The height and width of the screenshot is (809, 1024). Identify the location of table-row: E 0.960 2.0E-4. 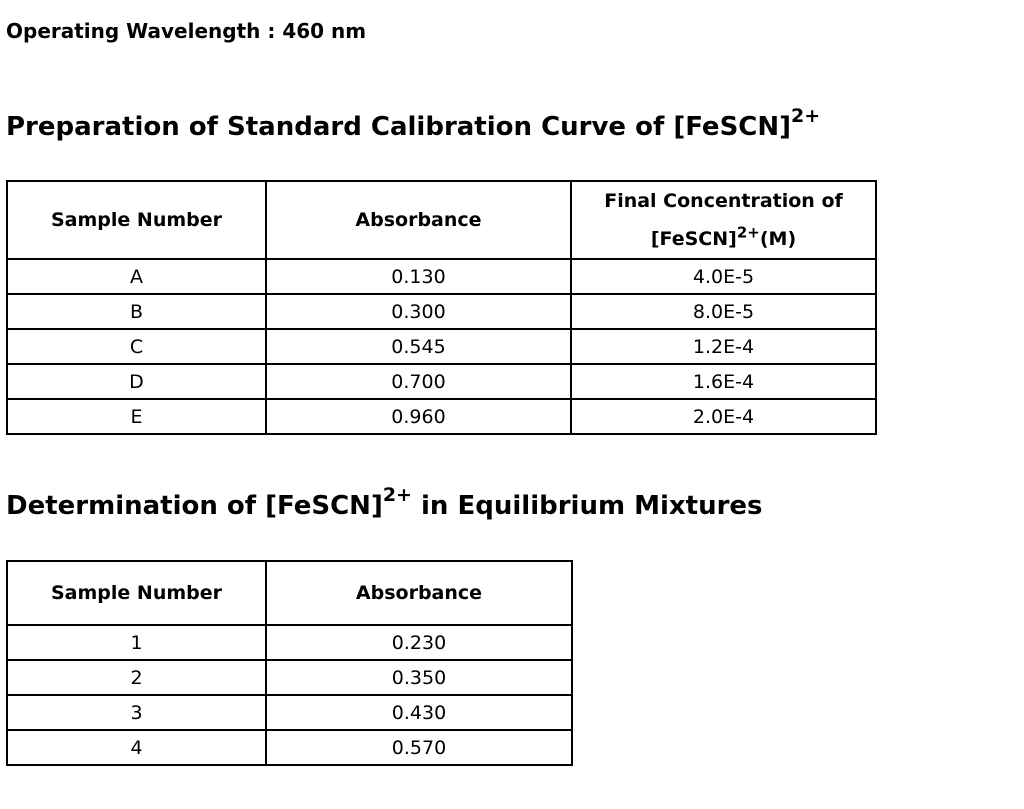
(441, 416).